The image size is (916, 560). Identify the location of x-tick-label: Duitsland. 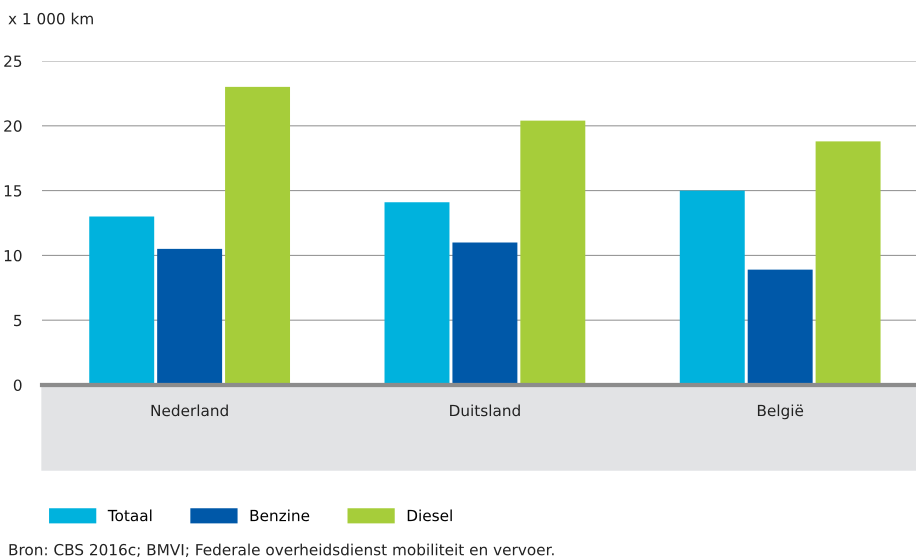
(485, 410).